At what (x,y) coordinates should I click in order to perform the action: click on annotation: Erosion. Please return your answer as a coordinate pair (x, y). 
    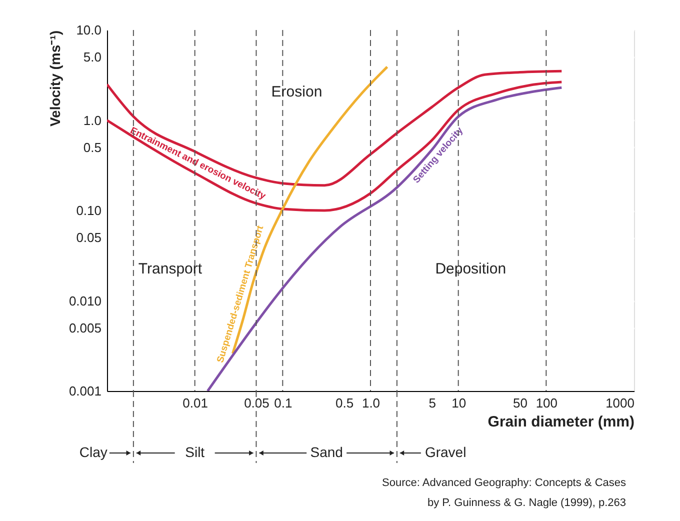
    Looking at the image, I should click on (296, 91).